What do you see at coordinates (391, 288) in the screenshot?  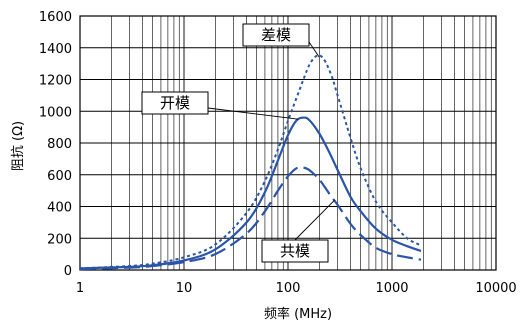 I see `x-tick-label: 1000` at bounding box center [391, 288].